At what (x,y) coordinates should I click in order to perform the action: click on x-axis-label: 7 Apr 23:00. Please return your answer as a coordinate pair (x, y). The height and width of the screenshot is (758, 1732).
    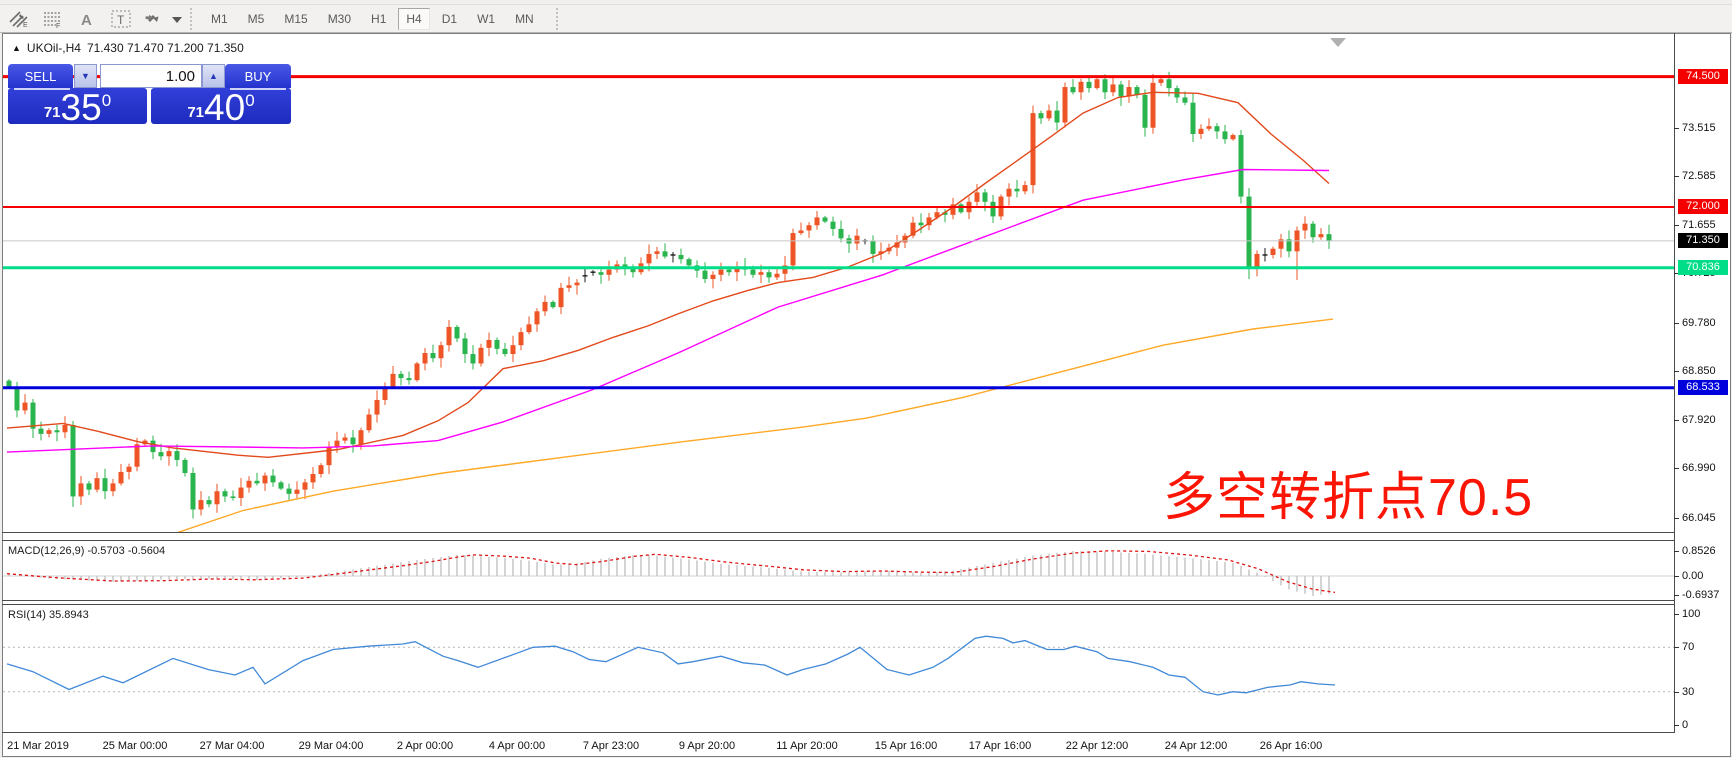
    Looking at the image, I should click on (611, 746).